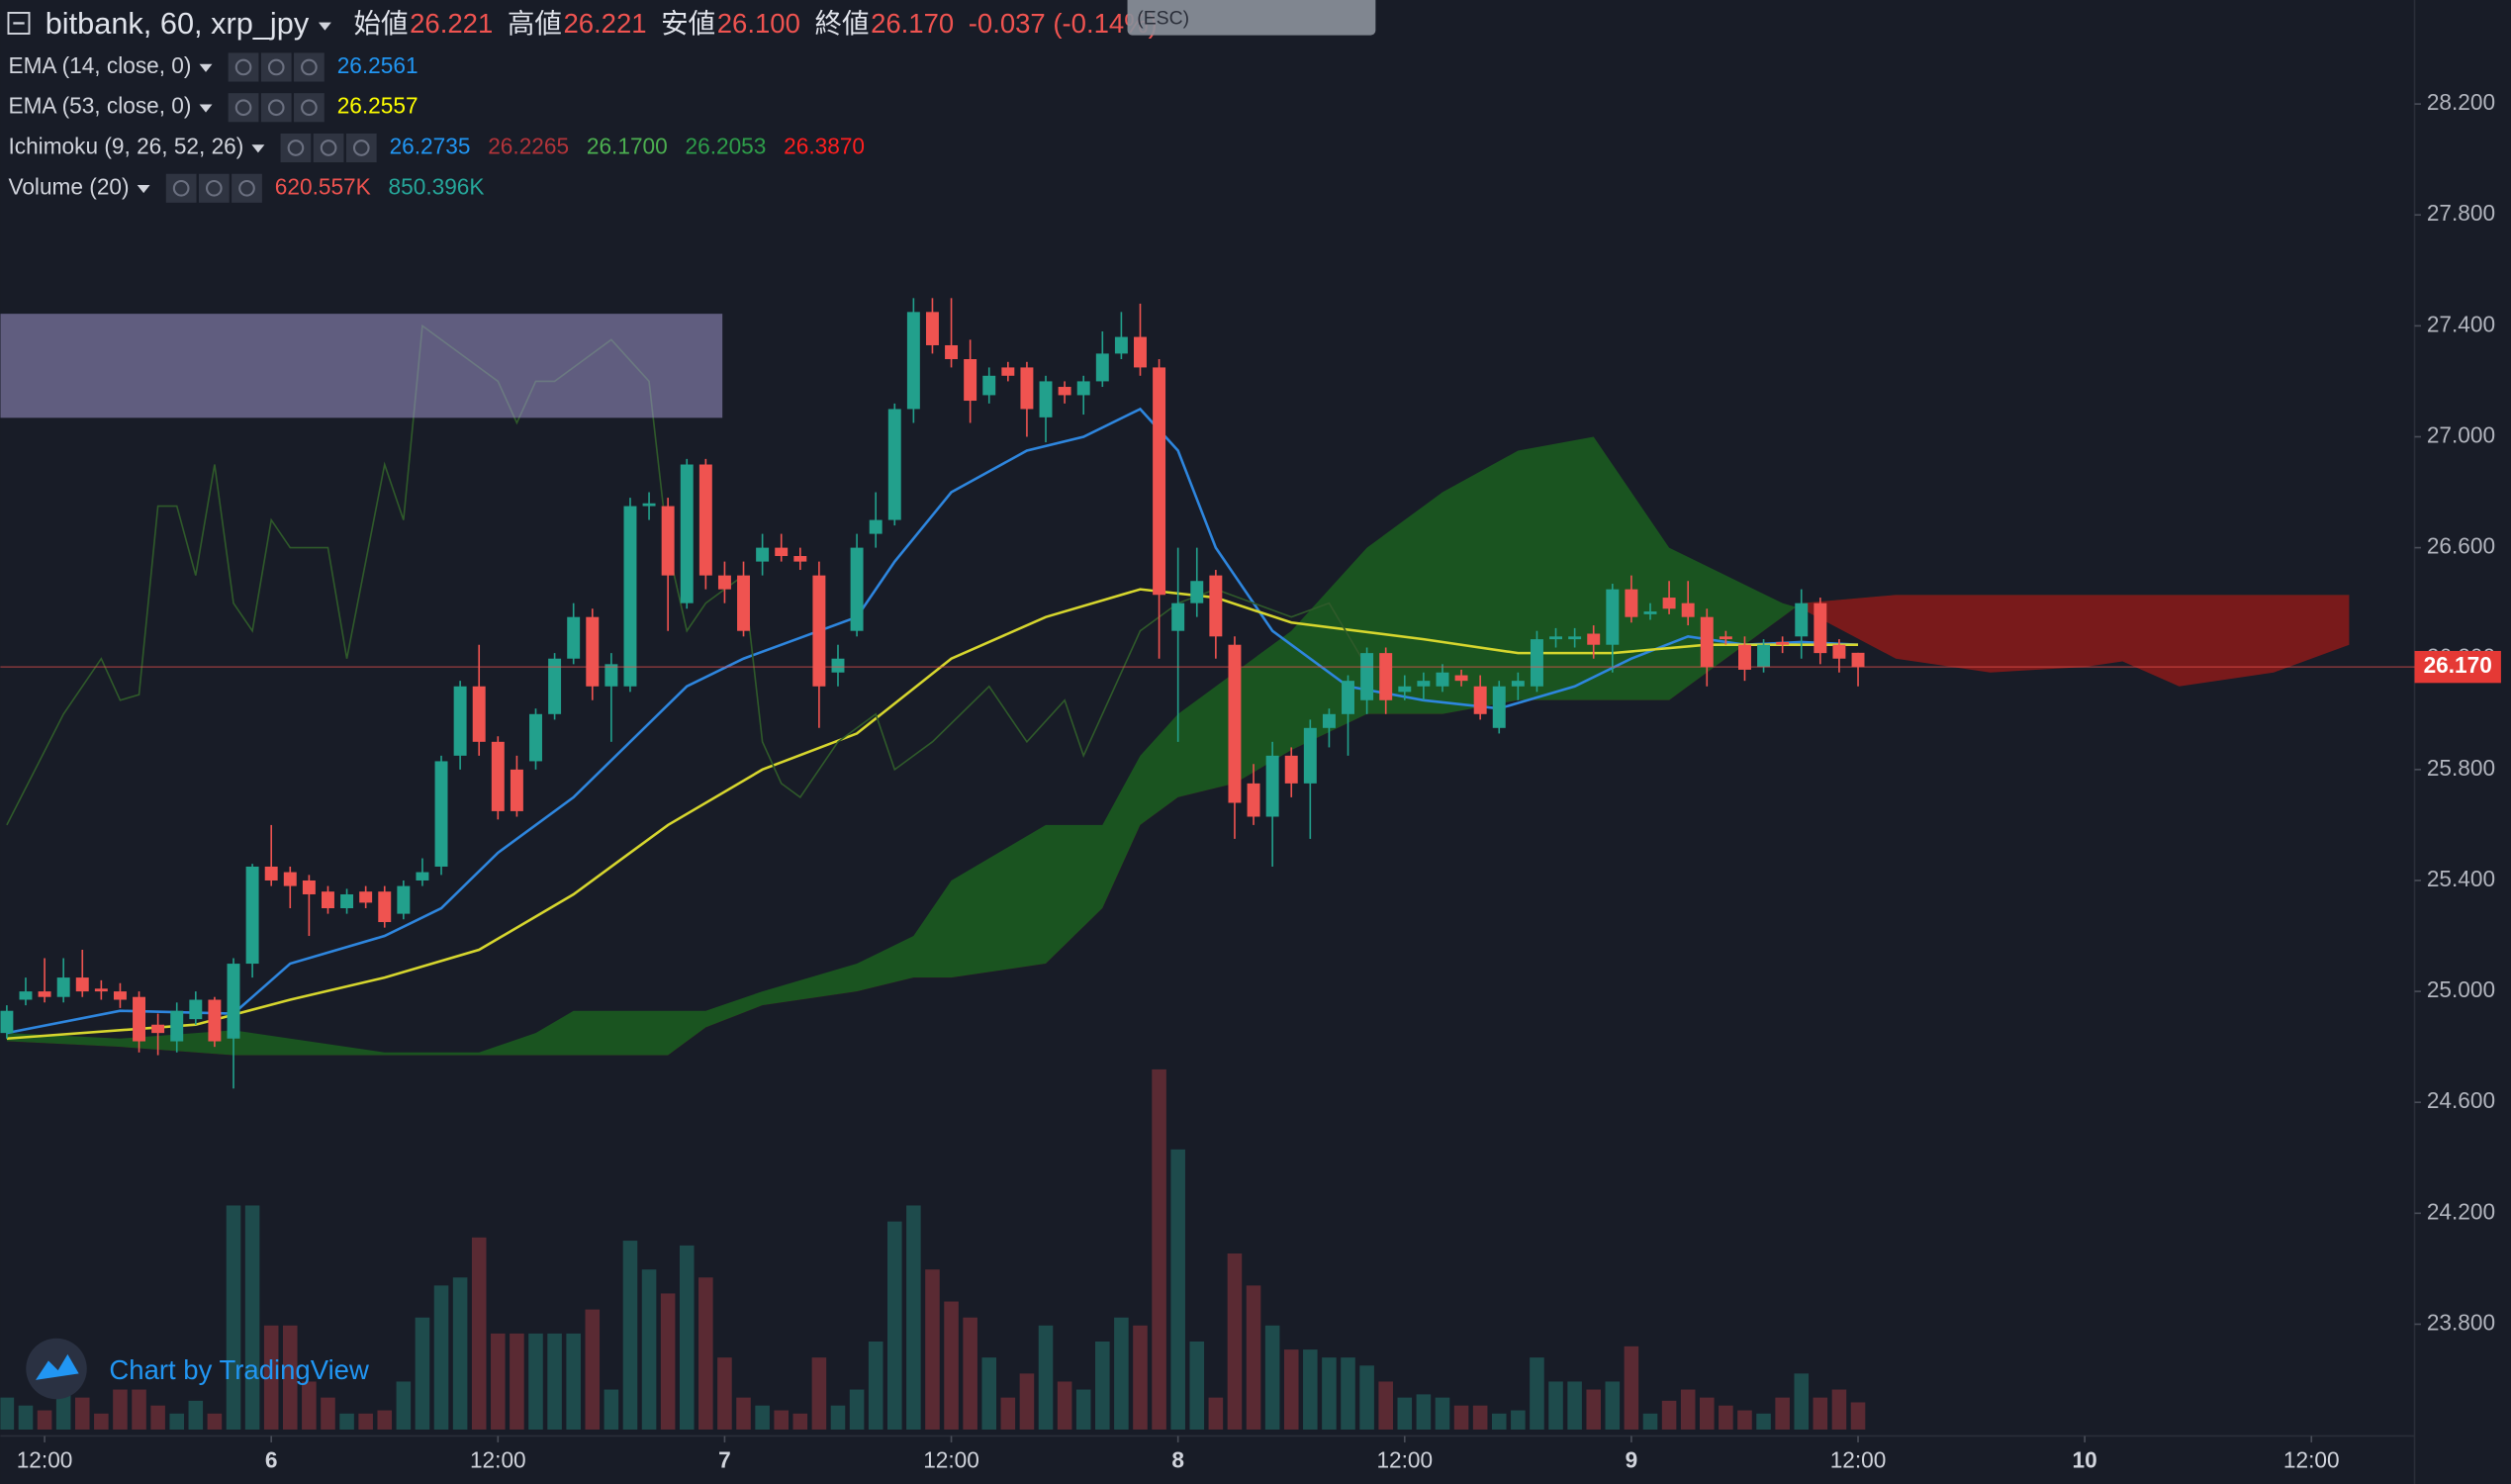 Image resolution: width=2511 pixels, height=1484 pixels. What do you see at coordinates (1163, 19) in the screenshot?
I see `tooltip-text: (ESC)` at bounding box center [1163, 19].